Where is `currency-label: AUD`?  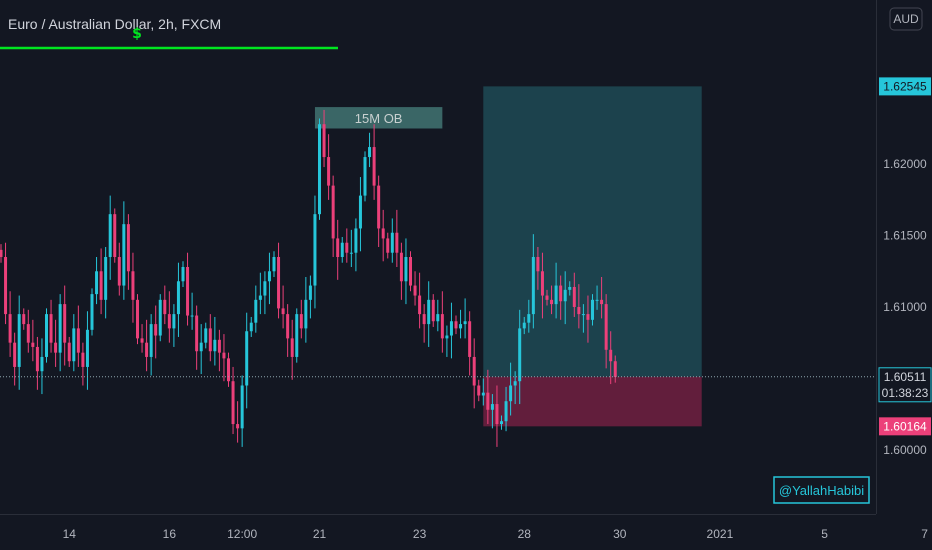 currency-label: AUD is located at coordinates (906, 19).